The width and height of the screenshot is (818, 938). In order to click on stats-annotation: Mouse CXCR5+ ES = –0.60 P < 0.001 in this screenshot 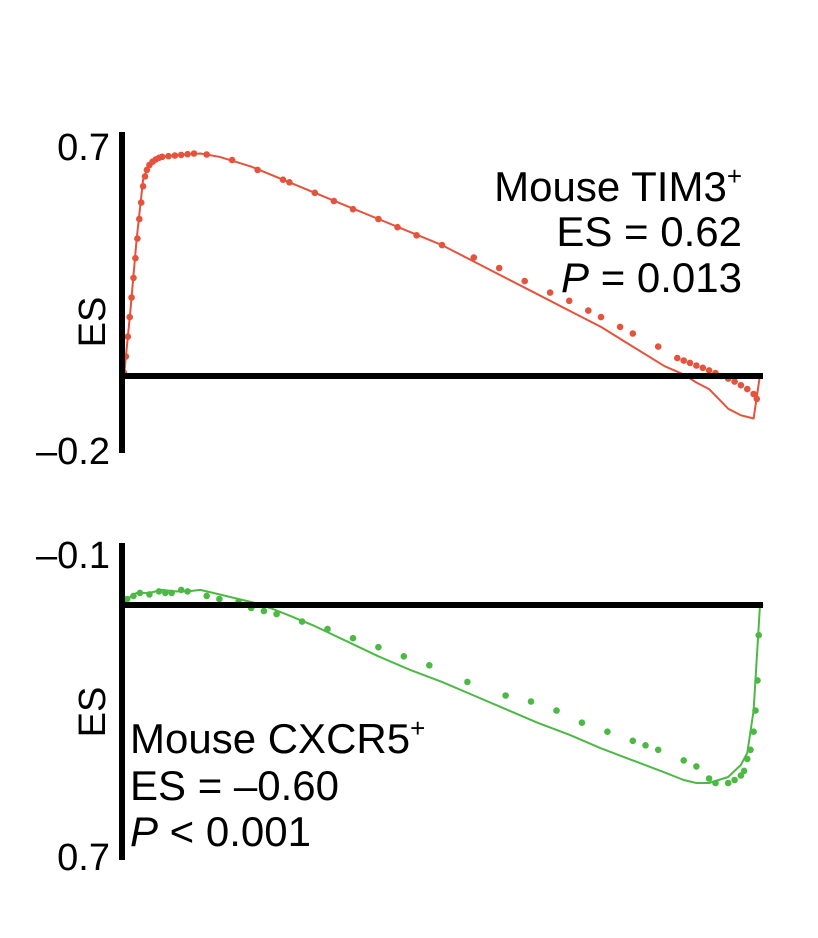, I will do `click(277, 784)`.